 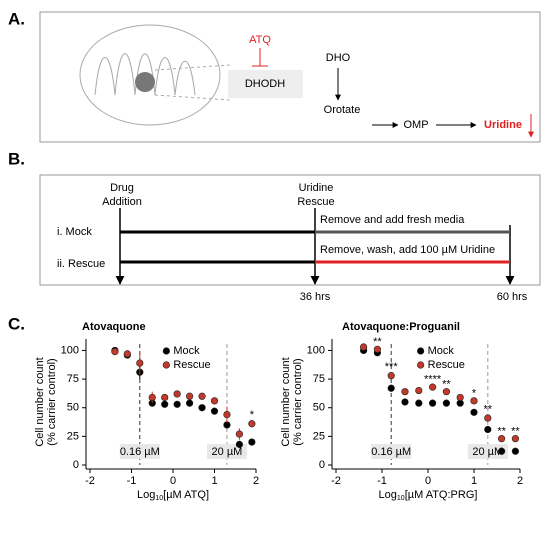 I want to click on panel-label: A., so click(x=16, y=18).